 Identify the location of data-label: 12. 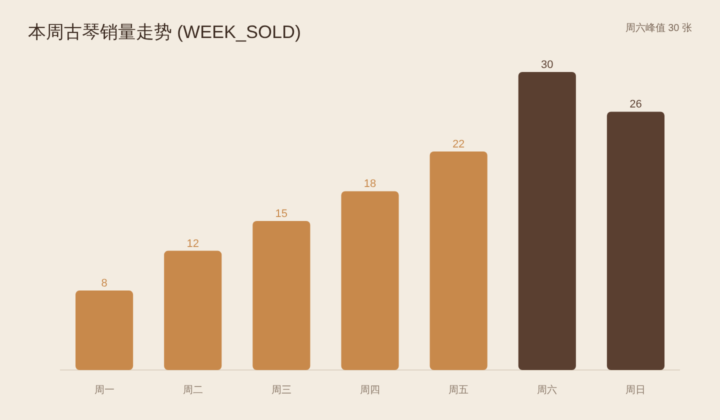
(192, 244).